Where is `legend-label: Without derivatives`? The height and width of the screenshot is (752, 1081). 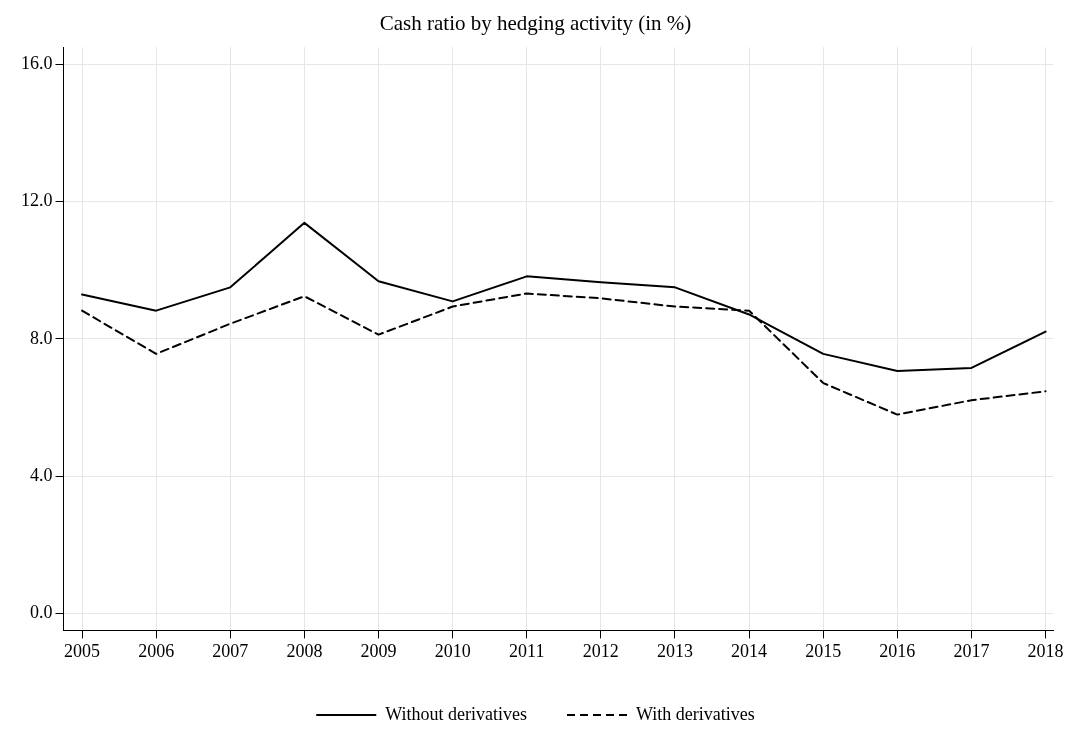 legend-label: Without derivatives is located at coordinates (456, 713).